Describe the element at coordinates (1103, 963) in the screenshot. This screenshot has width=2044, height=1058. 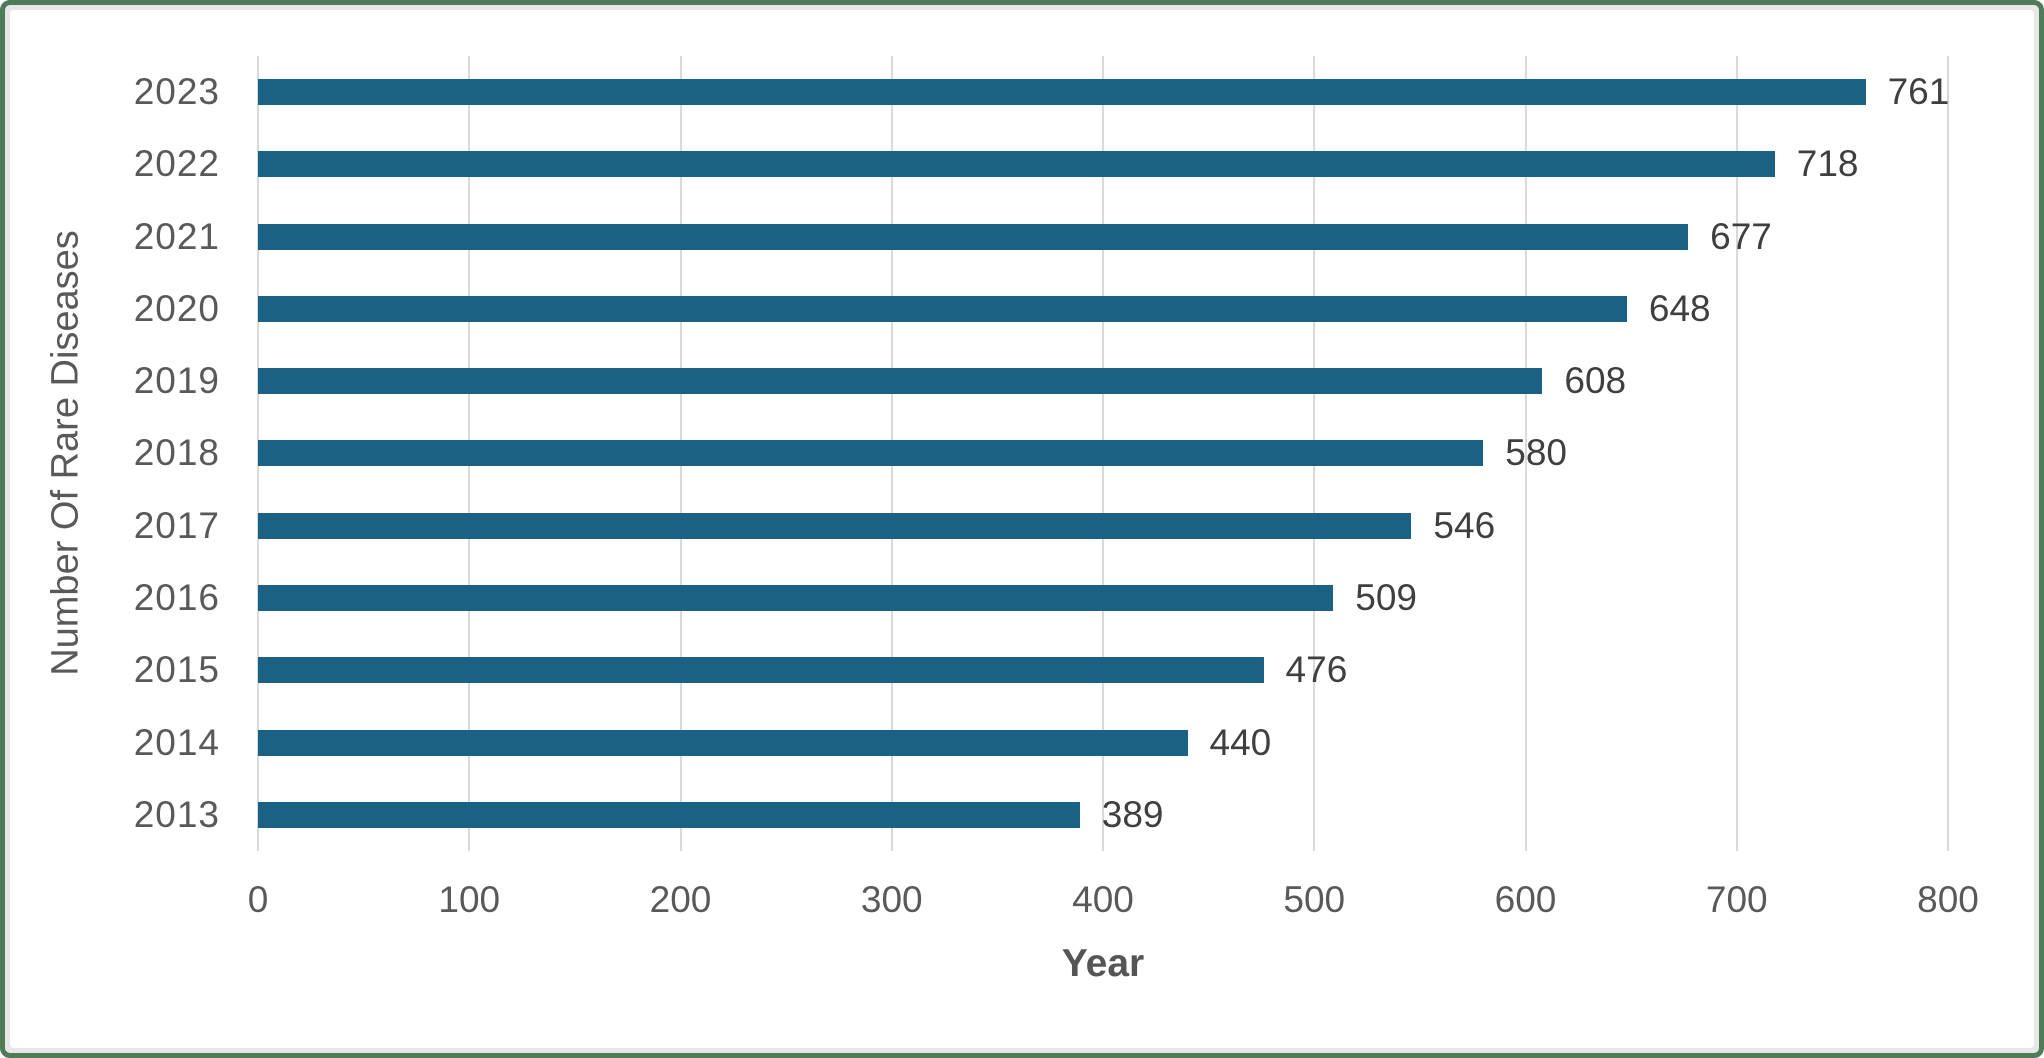
I see `x-axis-title: Year` at that location.